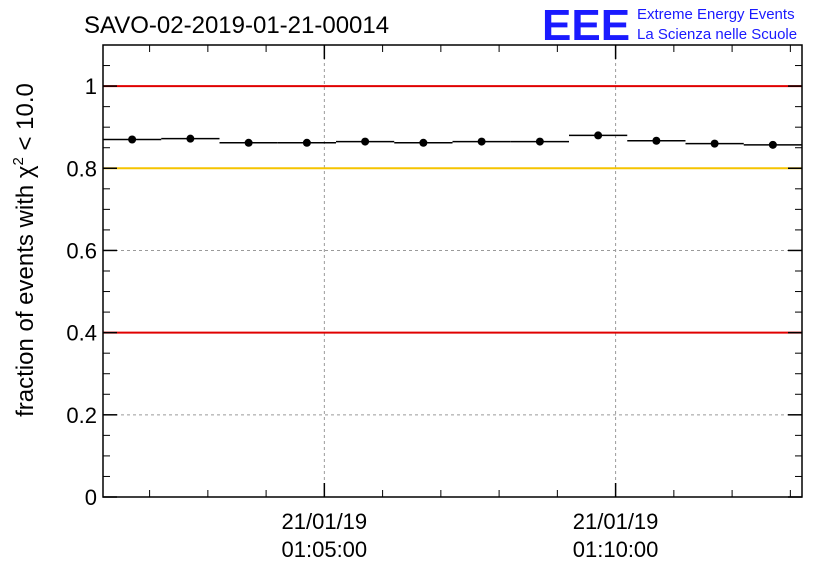  I want to click on logo-line-2: La Scienza nelle Scuole, so click(717, 34).